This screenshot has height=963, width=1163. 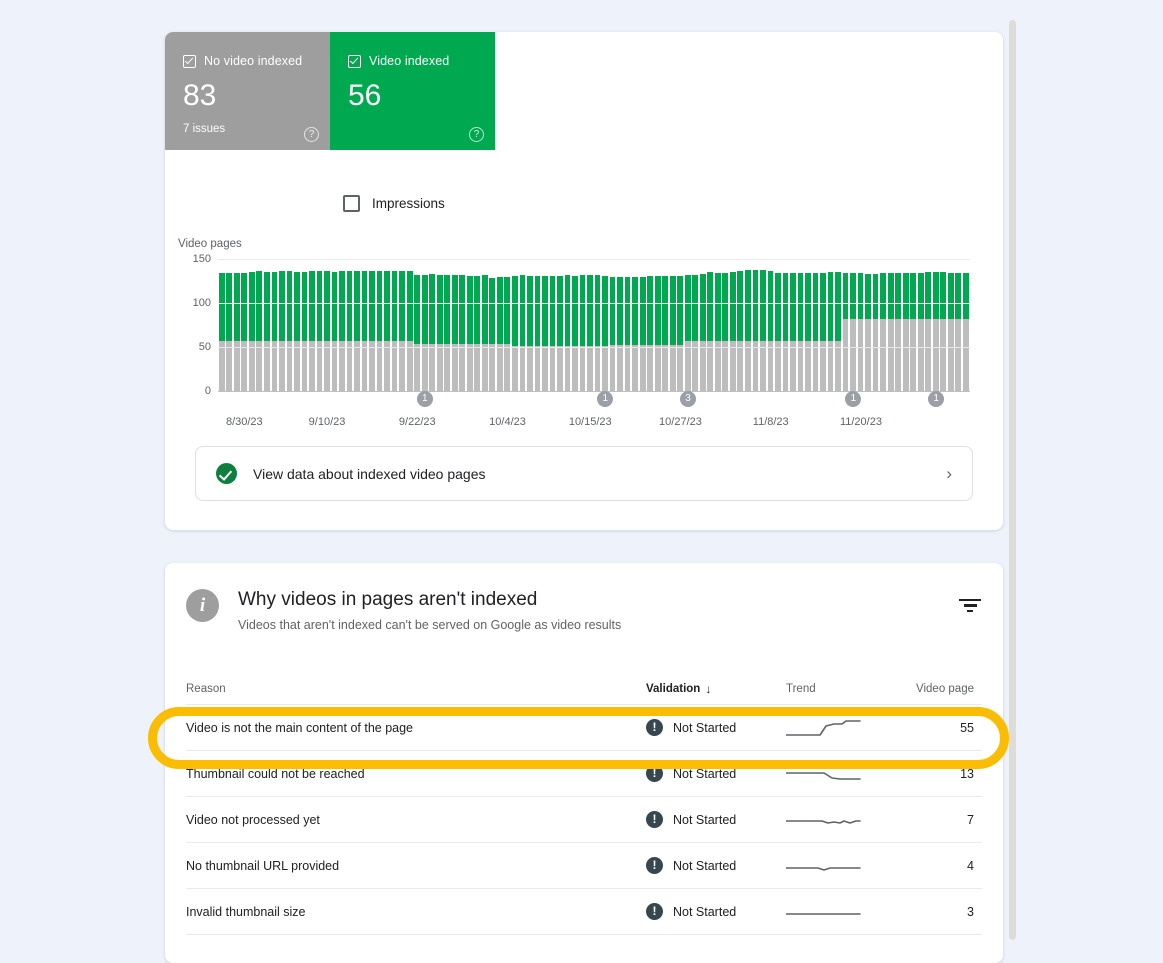 What do you see at coordinates (351, 203) in the screenshot?
I see `checkbox-unchecked-icon` at bounding box center [351, 203].